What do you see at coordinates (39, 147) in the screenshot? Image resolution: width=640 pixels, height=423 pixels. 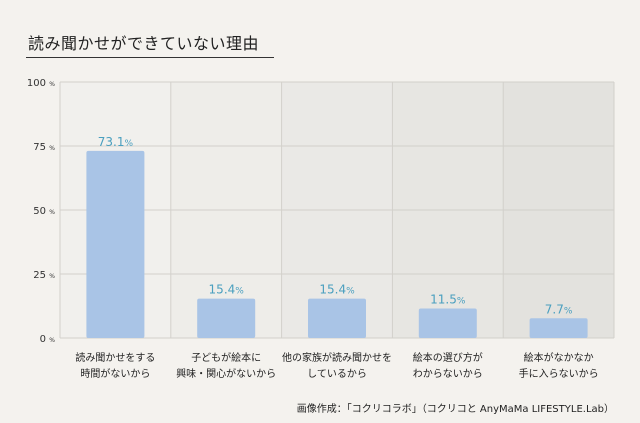 I see `y-tick-label: 75` at bounding box center [39, 147].